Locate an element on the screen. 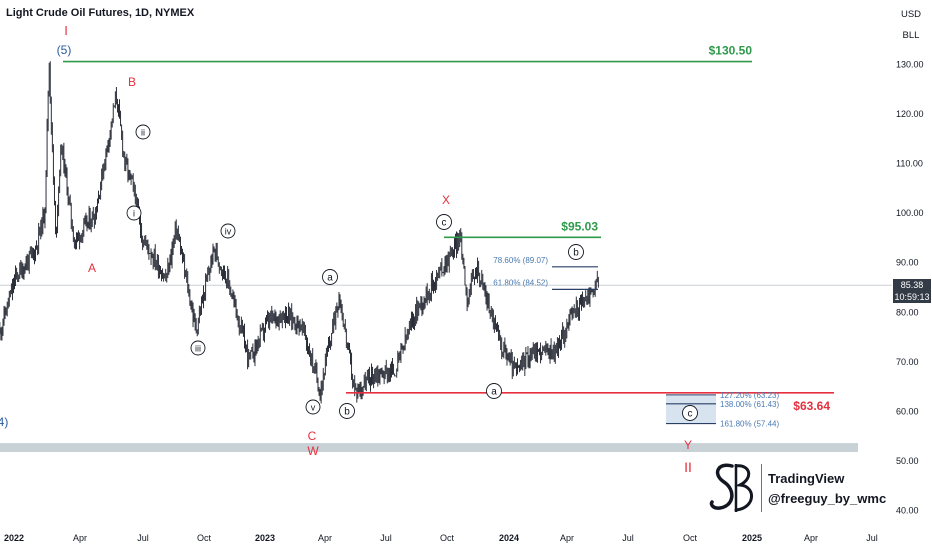 Image resolution: width=932 pixels, height=555 pixels. wave-label-red-0: I is located at coordinates (66, 30).